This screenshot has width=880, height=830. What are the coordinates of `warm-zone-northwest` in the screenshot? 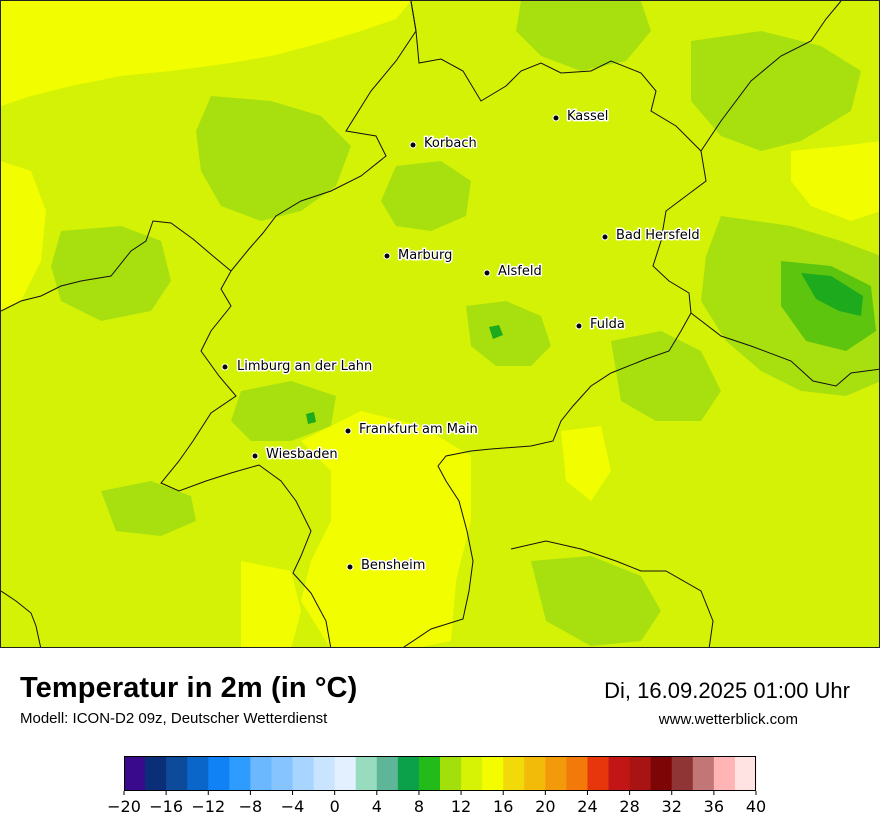 It's located at (206, 53).